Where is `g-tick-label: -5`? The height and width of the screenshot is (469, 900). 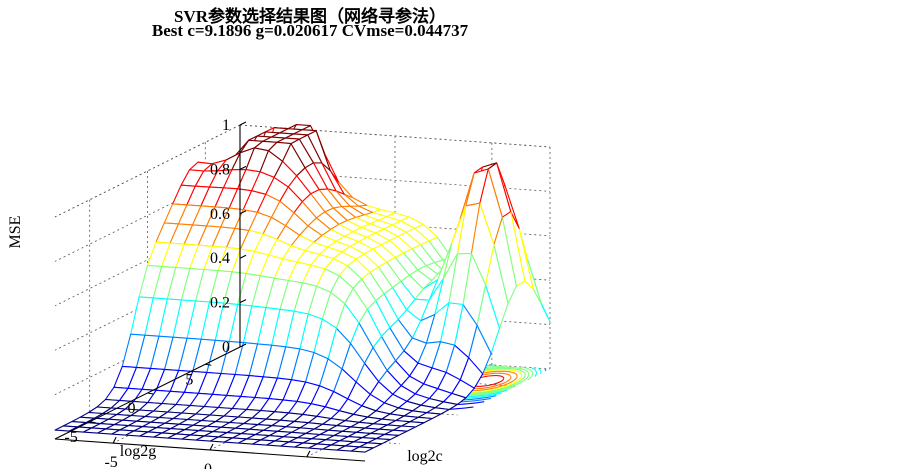
g-tick-label: -5 is located at coordinates (70, 437).